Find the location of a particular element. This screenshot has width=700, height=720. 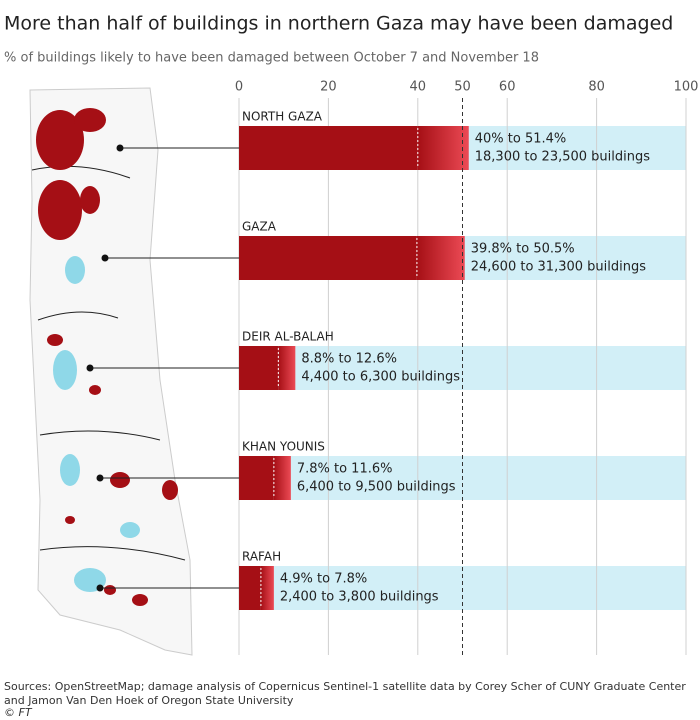

x-tick-label: 0 is located at coordinates (239, 87).